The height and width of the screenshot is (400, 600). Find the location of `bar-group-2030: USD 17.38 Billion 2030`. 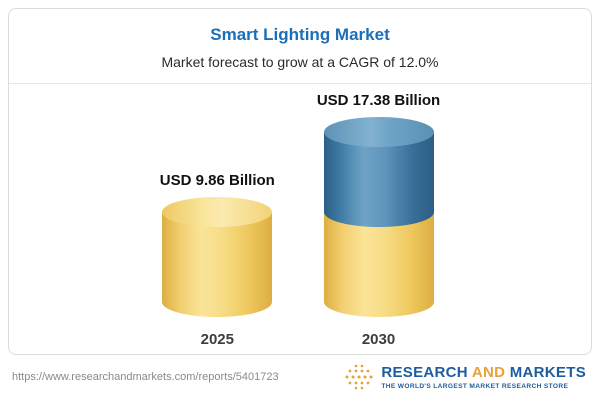

bar-group-2030: USD 17.38 Billion 2030 is located at coordinates (378, 220).